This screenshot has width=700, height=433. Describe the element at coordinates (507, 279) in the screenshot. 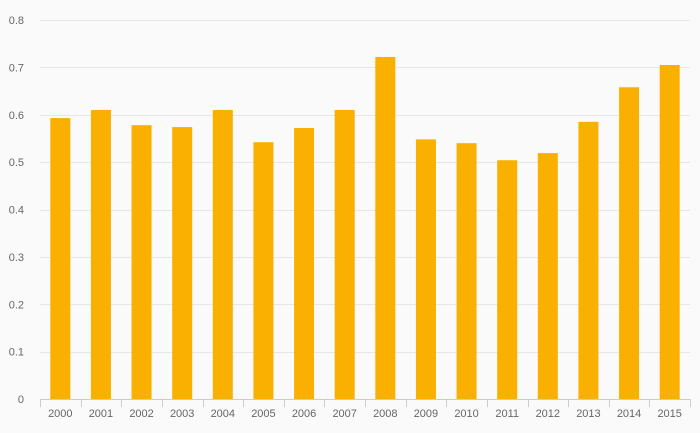

I see `bar-2011` at that location.